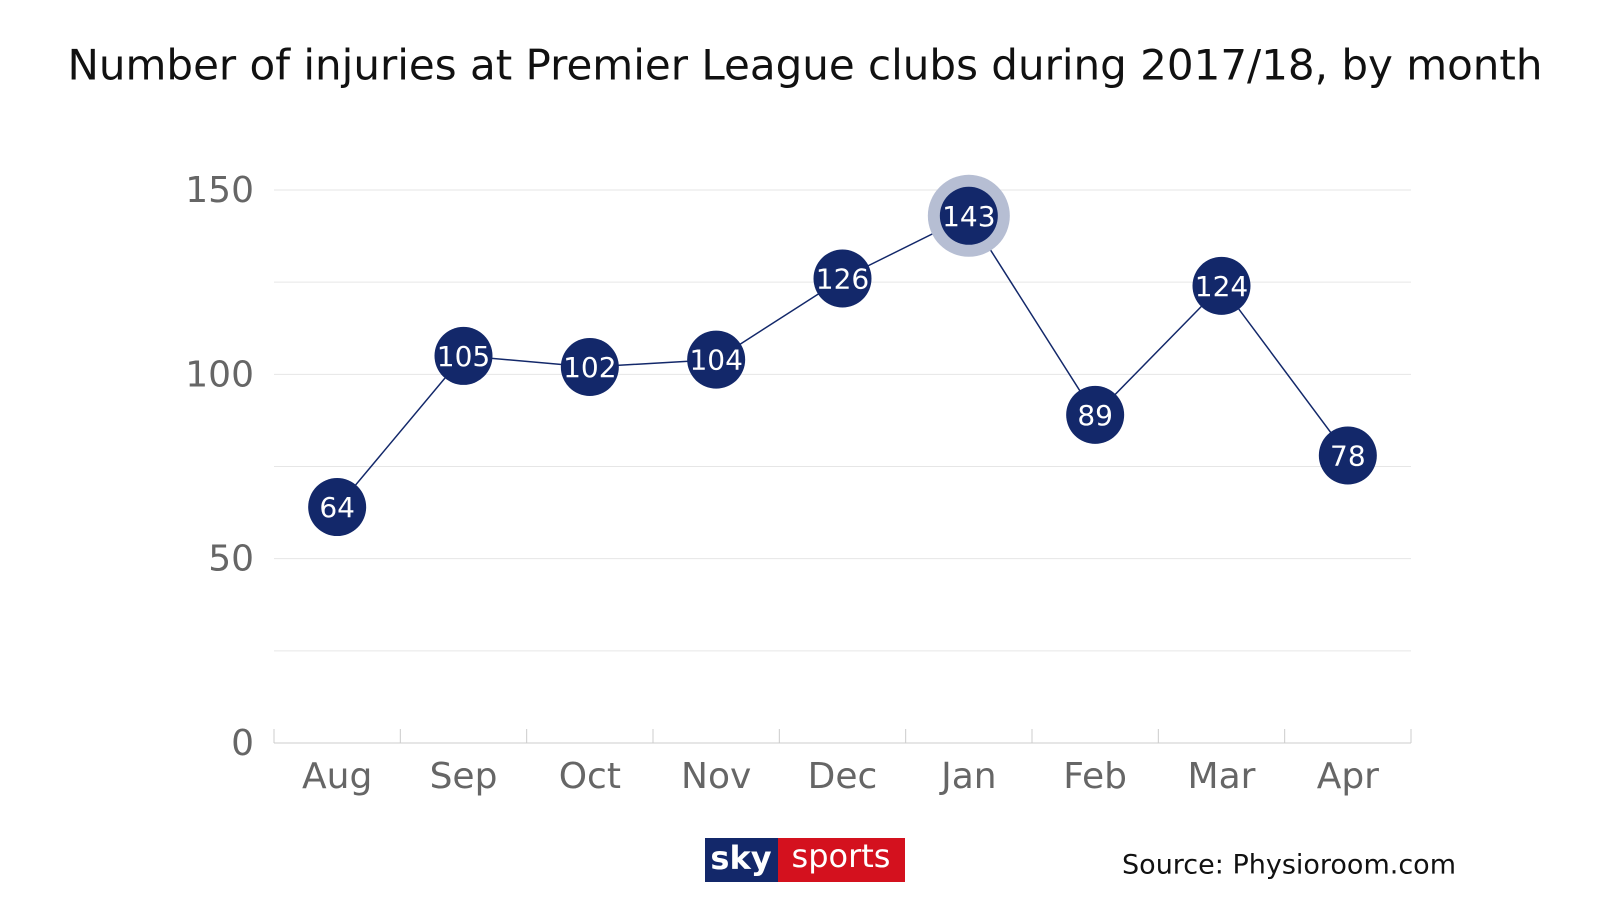  Describe the element at coordinates (1348, 776) in the screenshot. I see `x-tick-label: Apr` at that location.